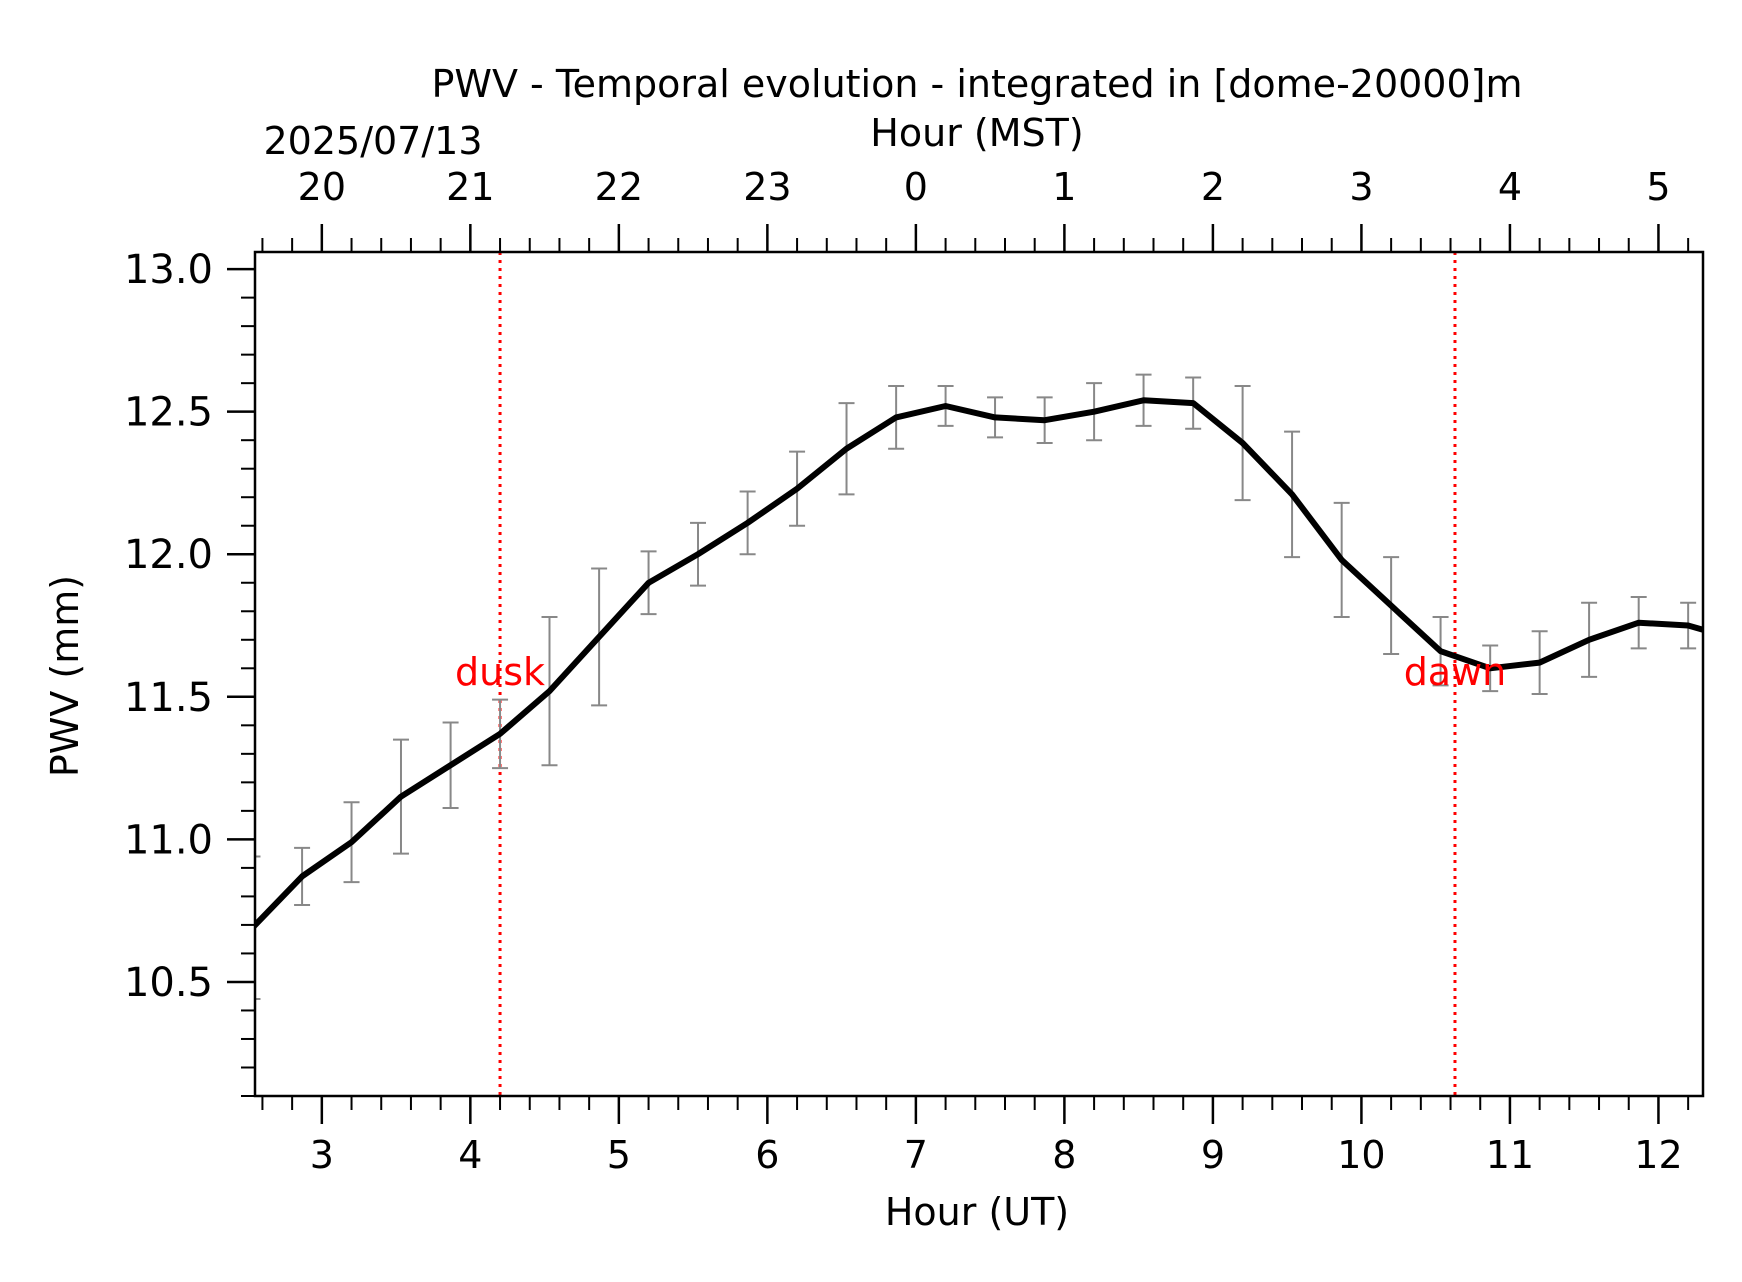  I want to click on top-tick-label: 22, so click(619, 187).